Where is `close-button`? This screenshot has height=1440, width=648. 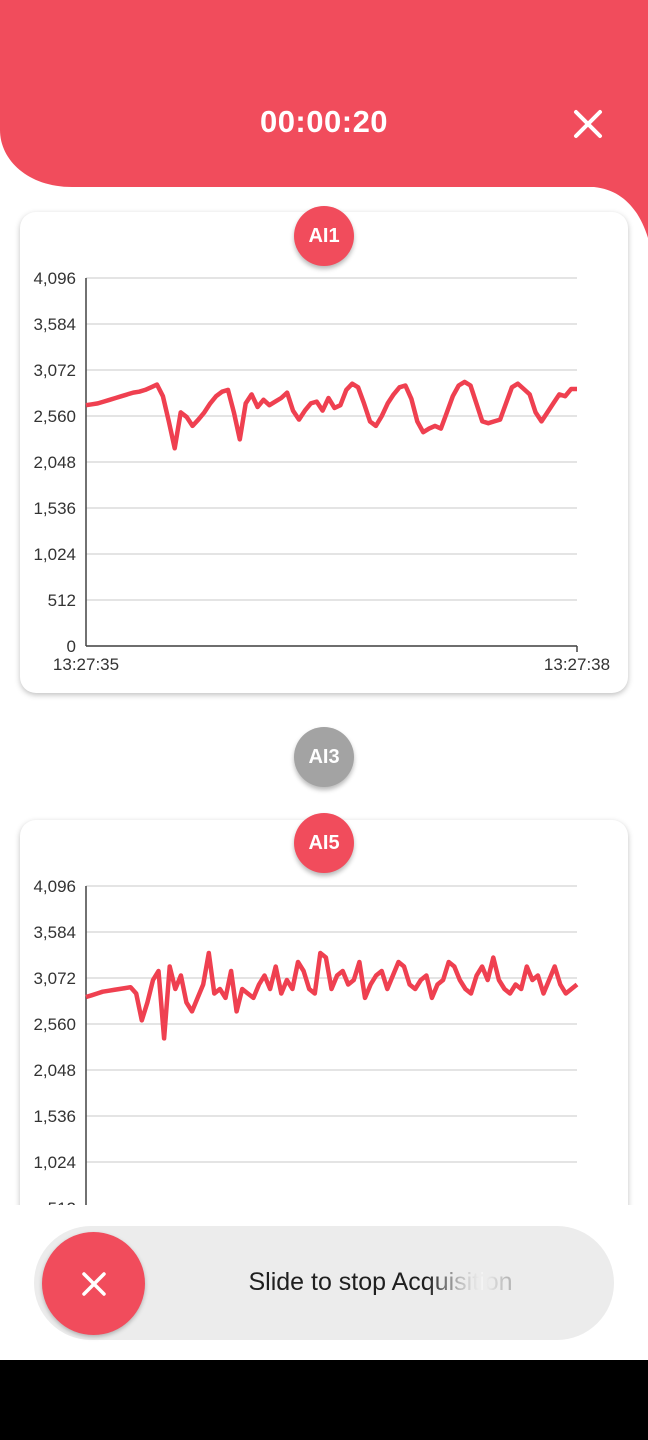 close-button is located at coordinates (588, 124).